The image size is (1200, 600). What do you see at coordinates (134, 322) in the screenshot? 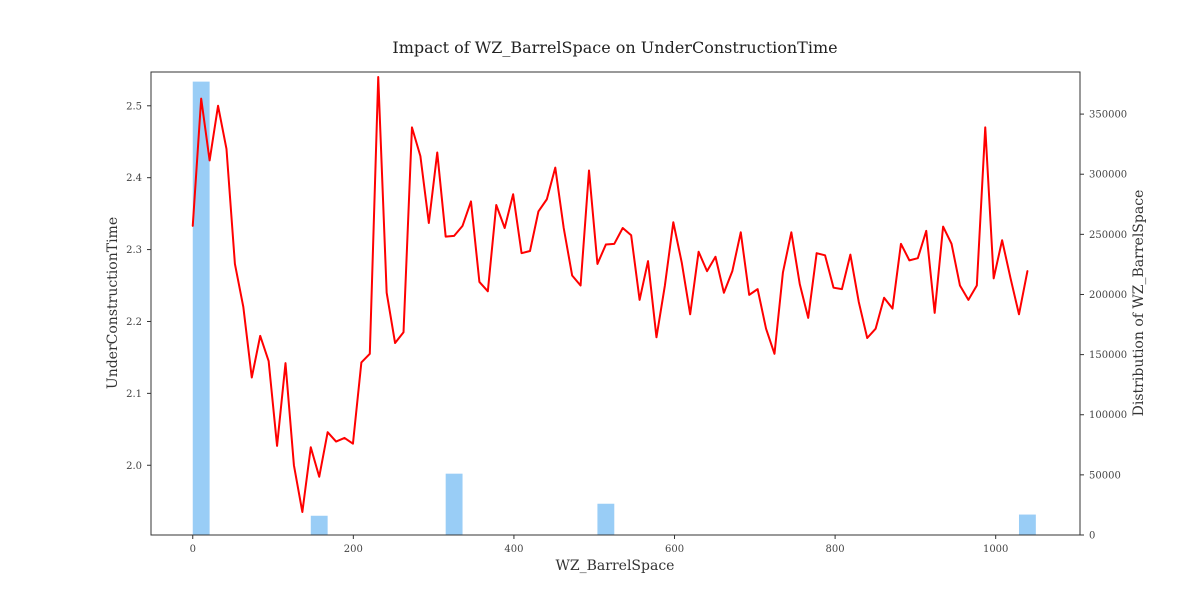
I see `y-tick-label: 2.2` at bounding box center [134, 322].